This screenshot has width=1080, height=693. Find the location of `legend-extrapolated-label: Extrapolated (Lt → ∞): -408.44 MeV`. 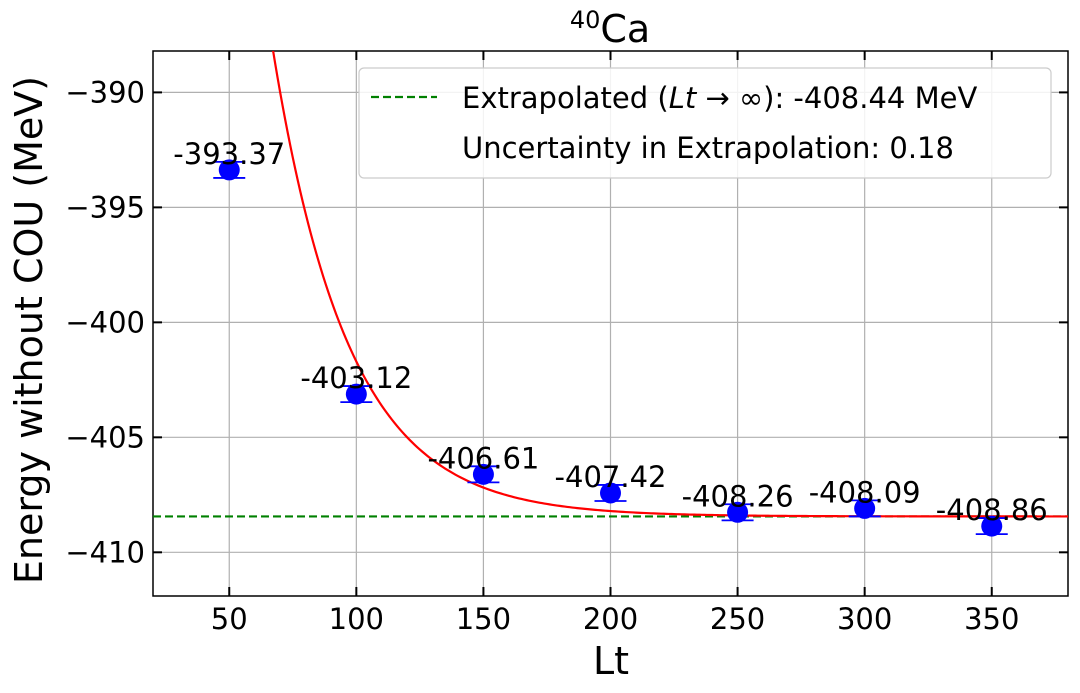

legend-extrapolated-label: Extrapolated (Lt → ∞): -408.44 MeV is located at coordinates (719, 98).